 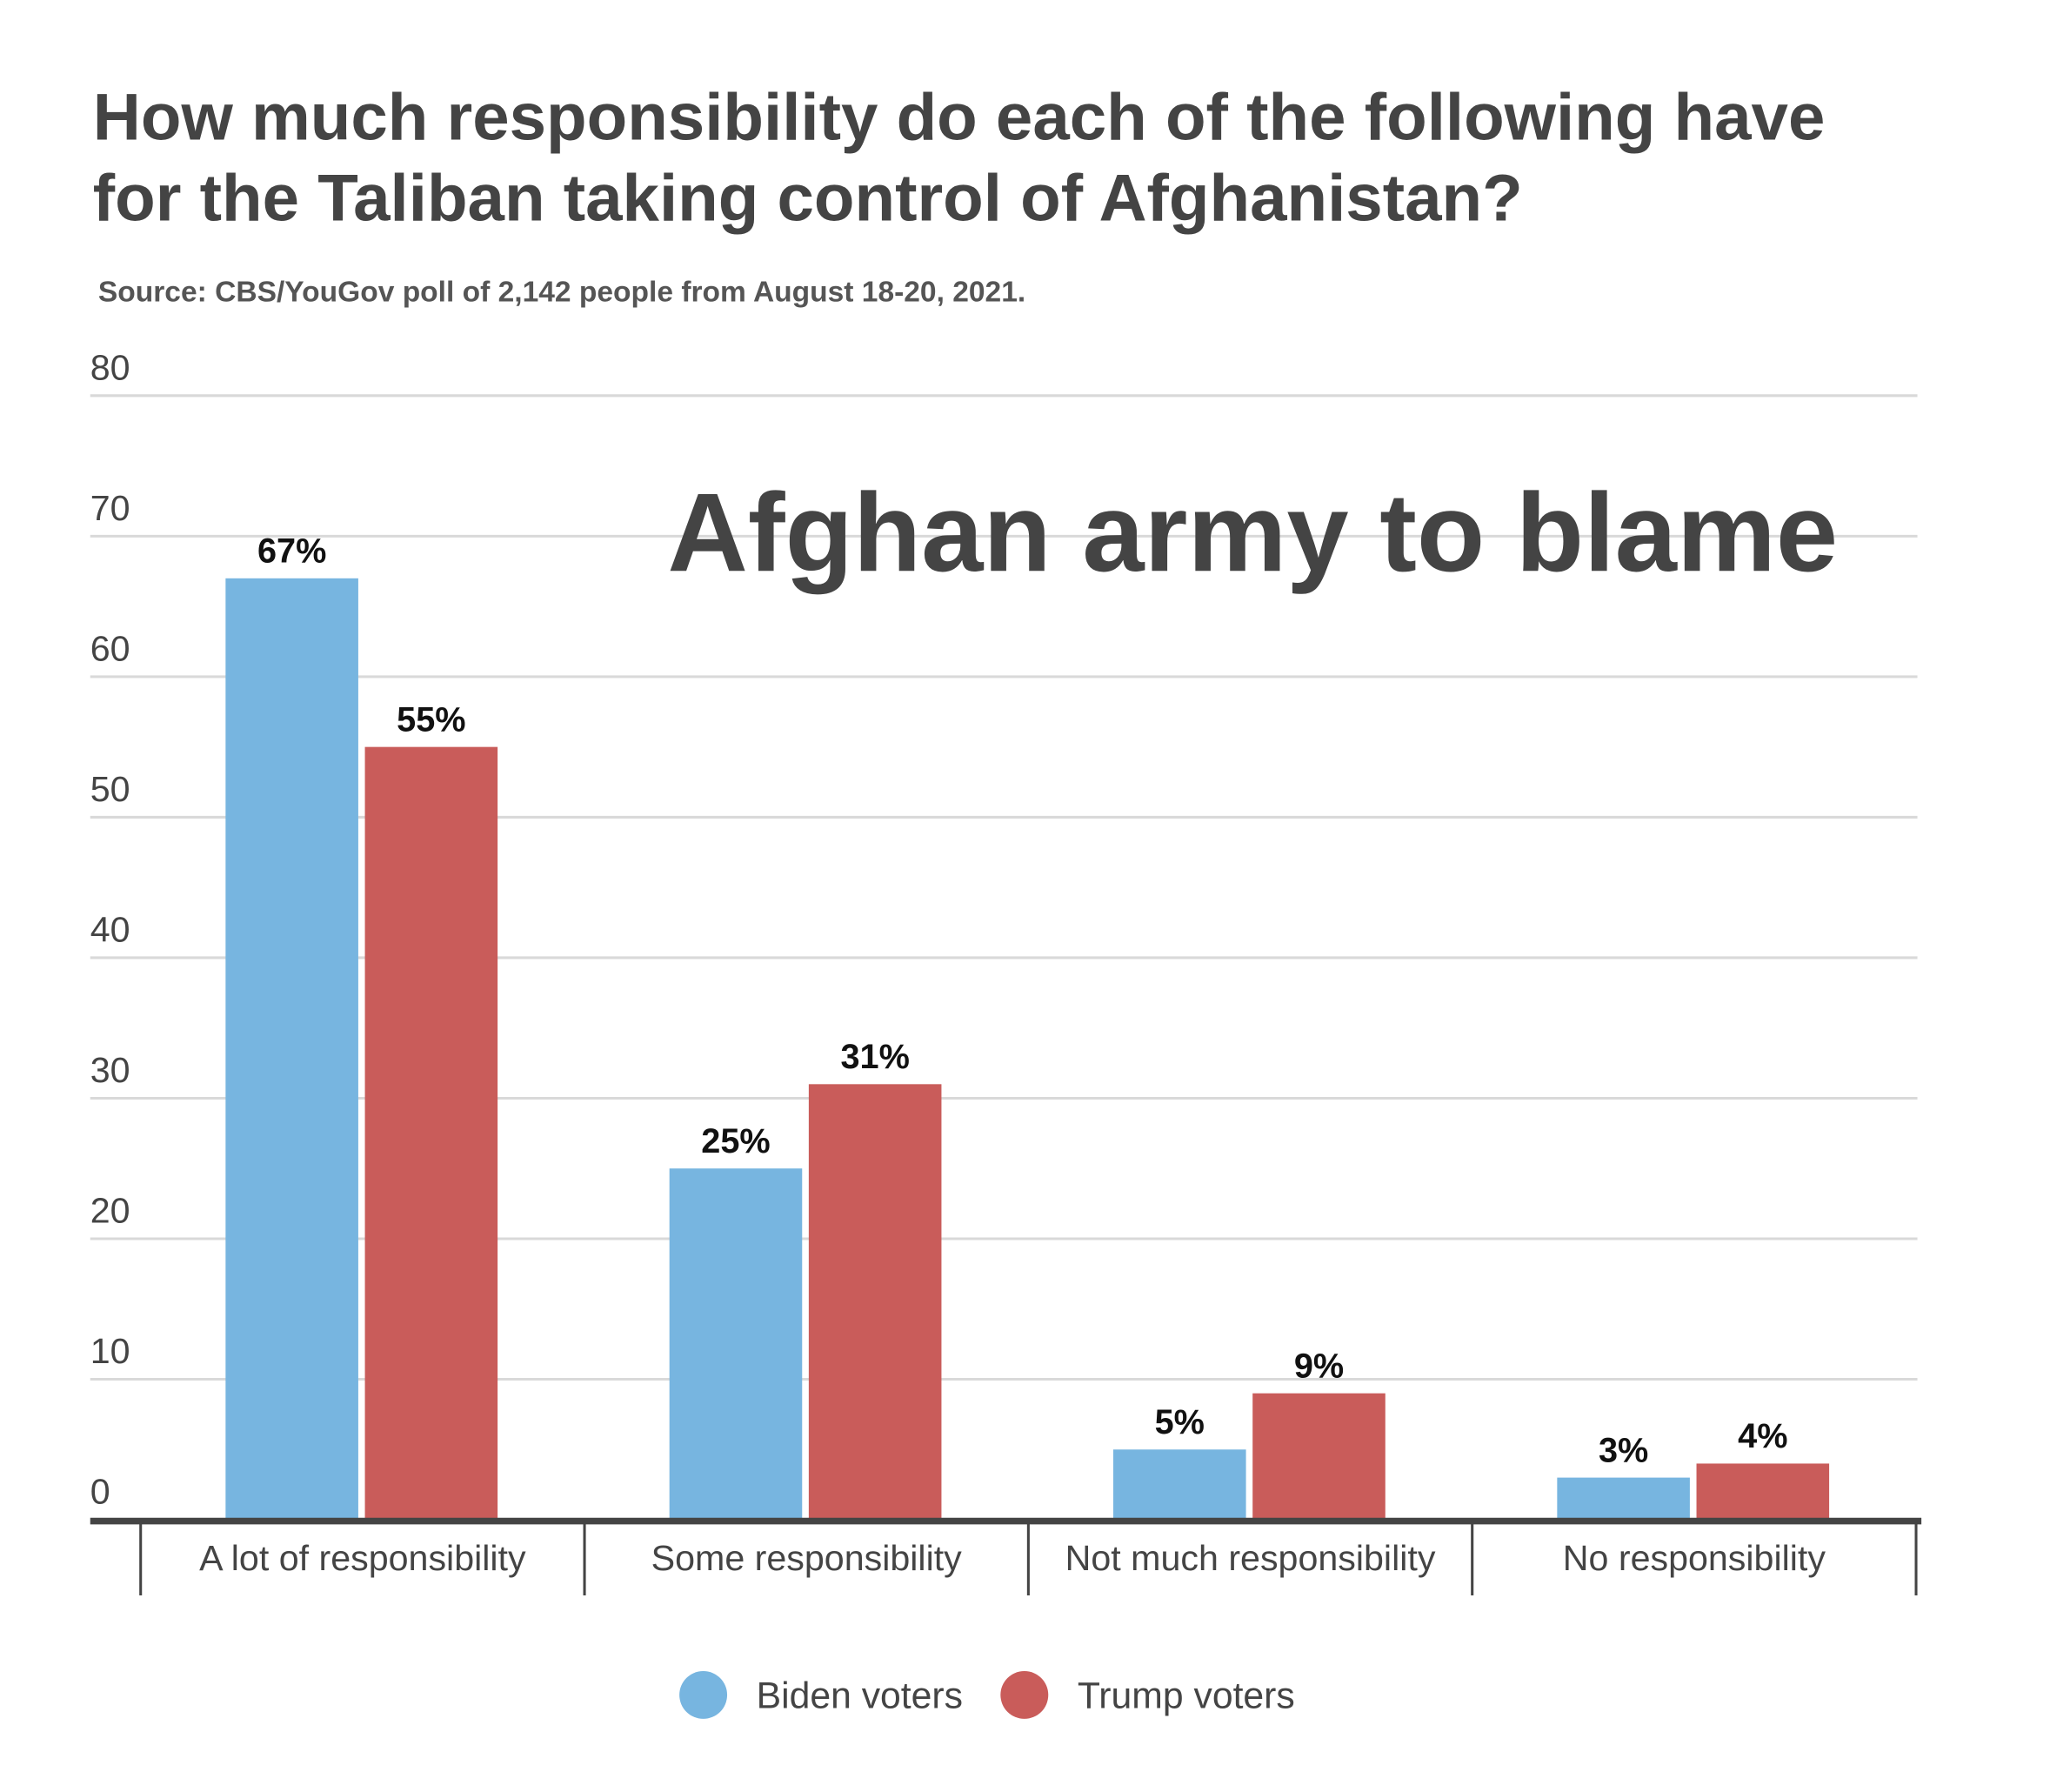 What do you see at coordinates (110, 789) in the screenshot?
I see `y-tick-label: 50` at bounding box center [110, 789].